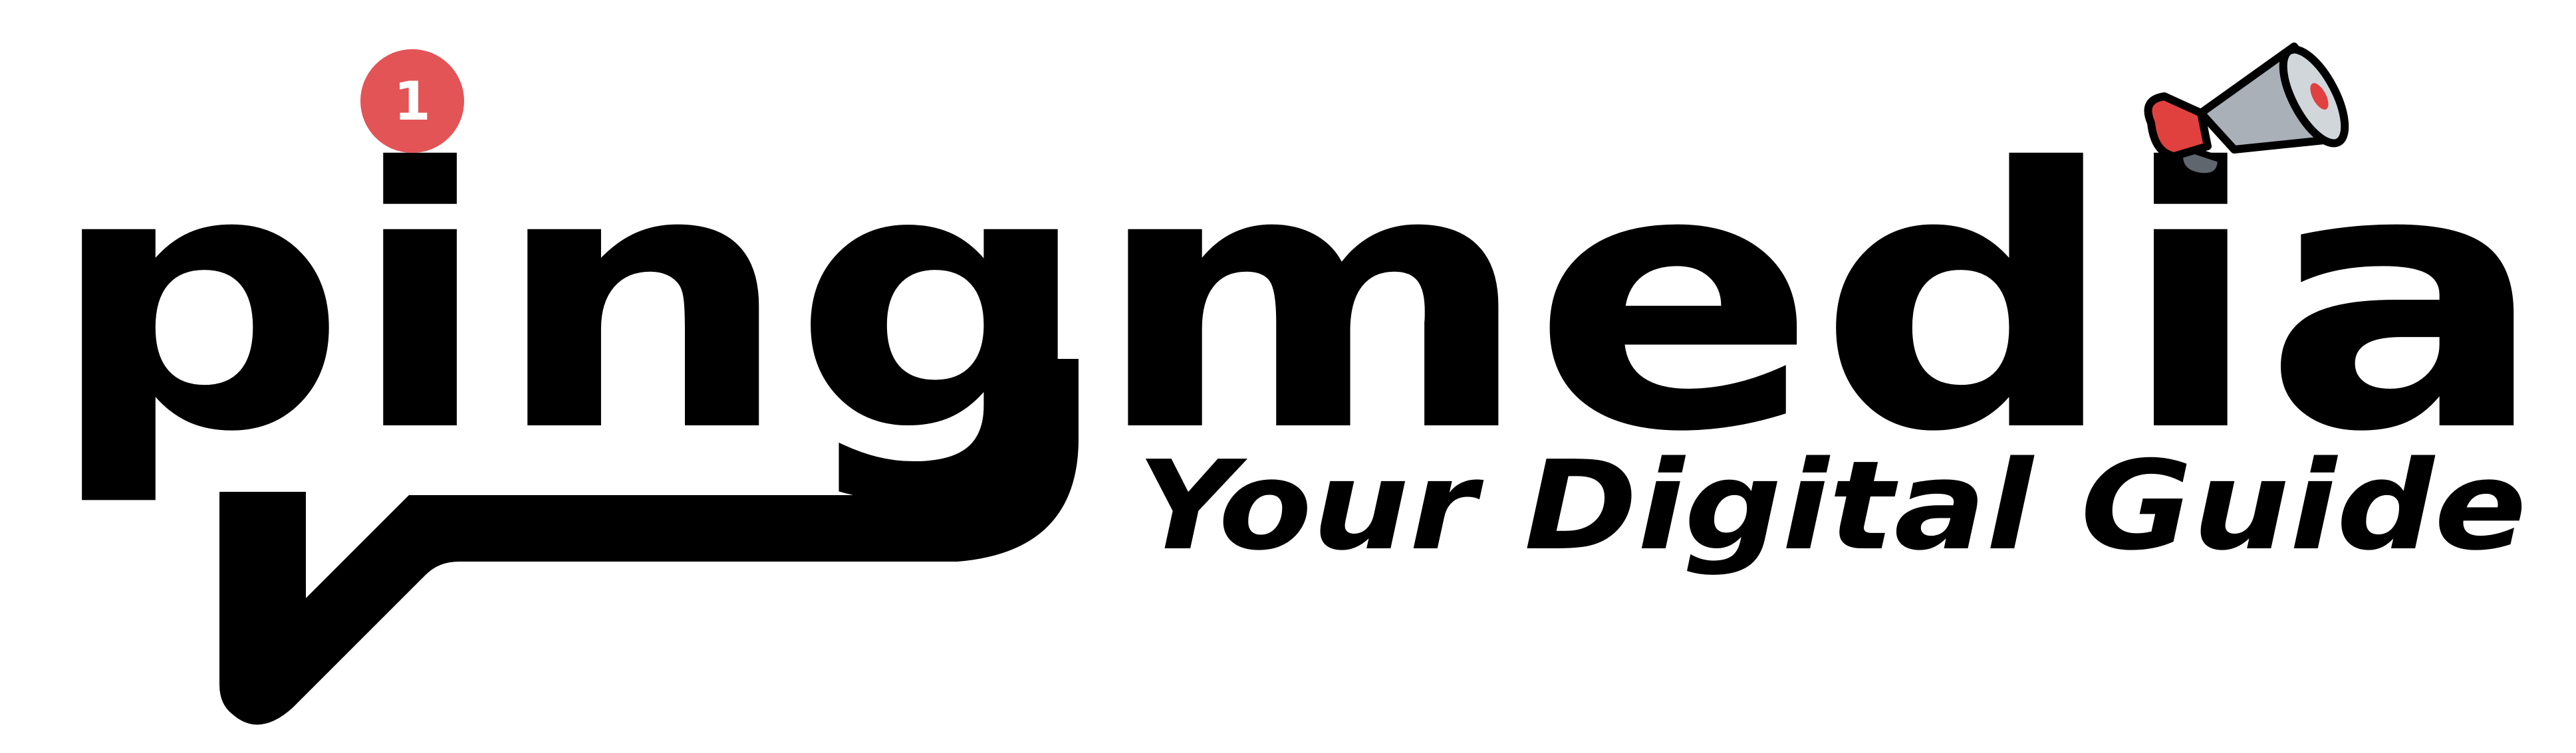 Image resolution: width=2576 pixels, height=753 pixels. What do you see at coordinates (2246, 111) in the screenshot?
I see `megaphone-icon` at bounding box center [2246, 111].